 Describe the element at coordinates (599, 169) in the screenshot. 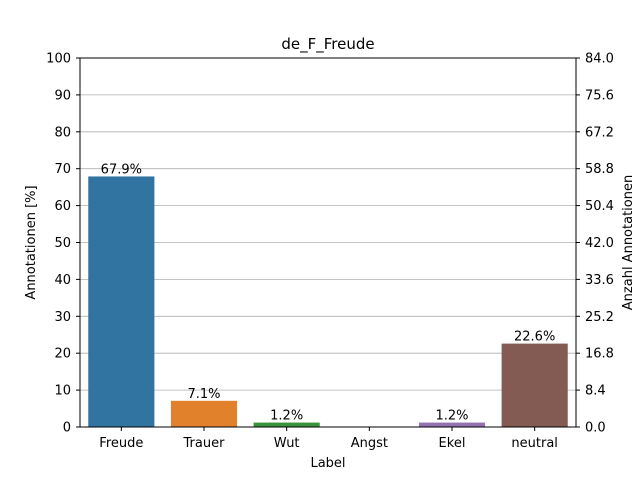

I see `y-tick-label-right: 58.8` at that location.